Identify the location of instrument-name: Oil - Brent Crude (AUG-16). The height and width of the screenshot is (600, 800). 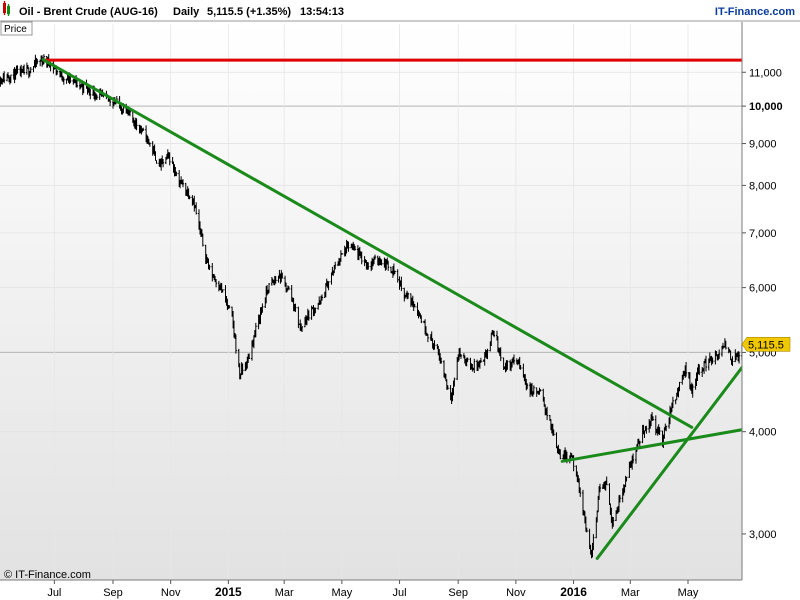
(88, 12).